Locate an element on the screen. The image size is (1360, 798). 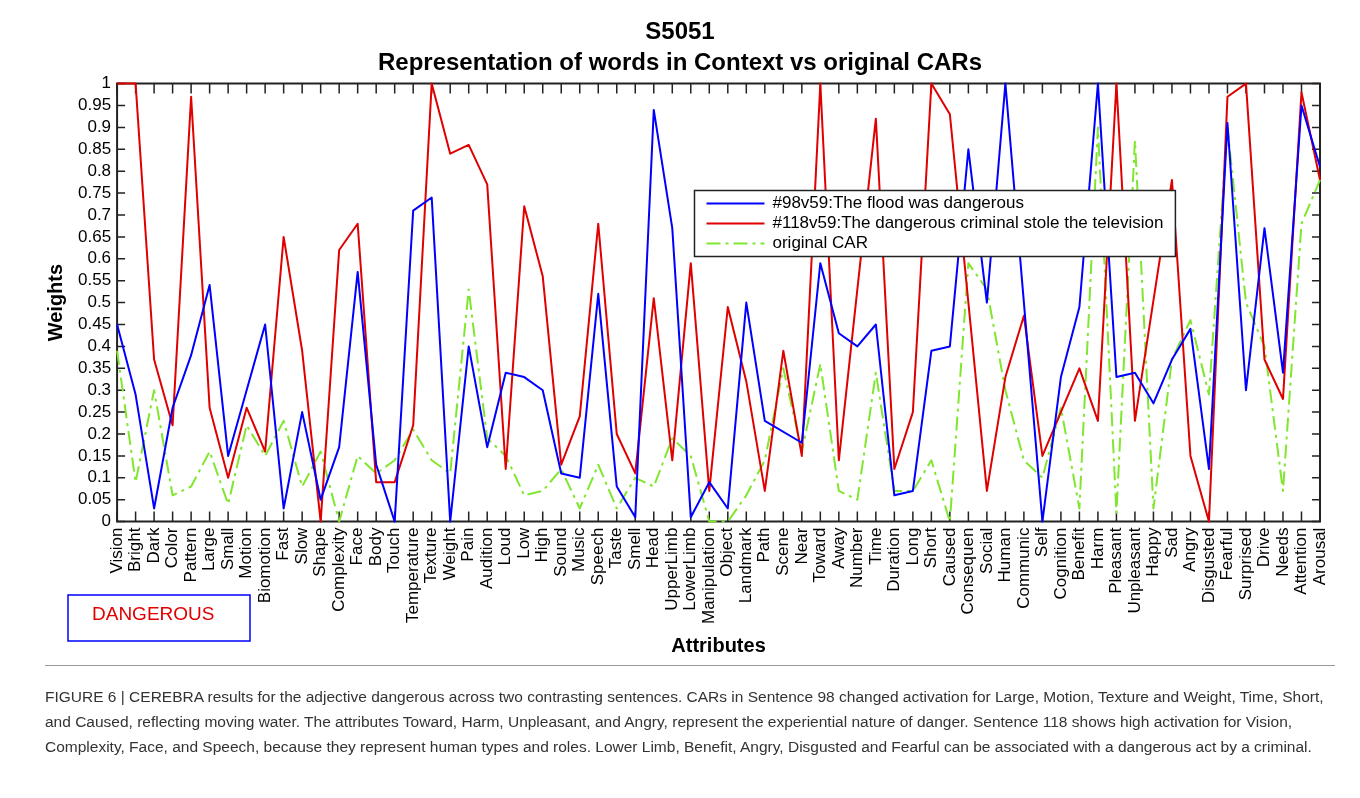
x-tick-label: Pain is located at coordinates (468, 544).